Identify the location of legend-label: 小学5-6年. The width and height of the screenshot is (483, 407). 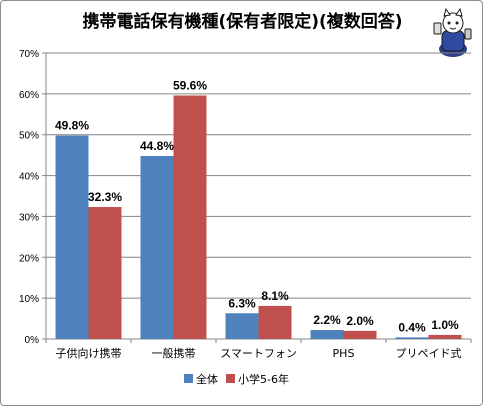
(263, 379).